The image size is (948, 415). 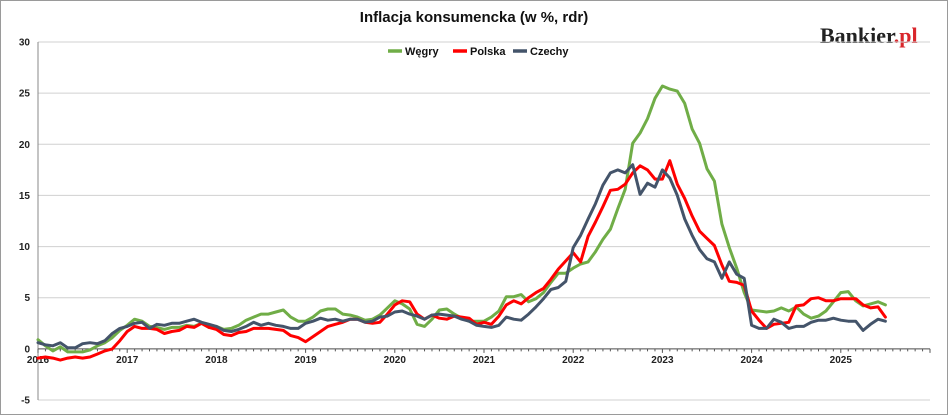 I want to click on x-tick-label: 2025, so click(x=841, y=360).